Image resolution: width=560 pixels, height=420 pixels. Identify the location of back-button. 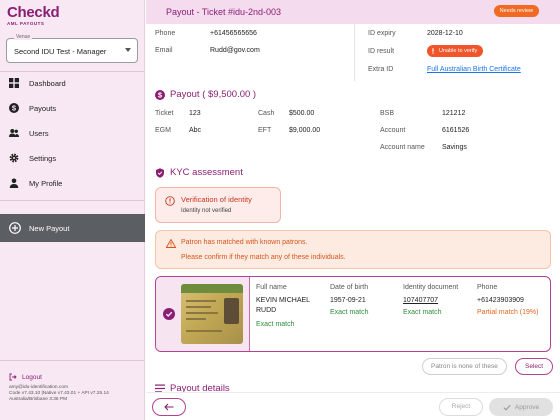
(169, 407).